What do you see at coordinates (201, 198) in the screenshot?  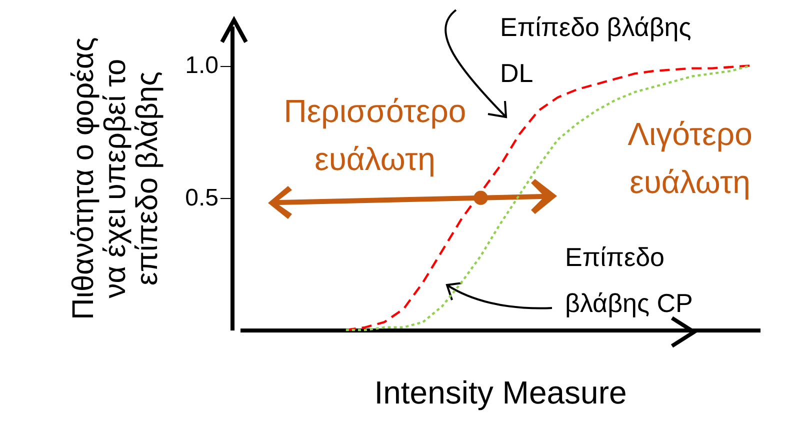 I see `y-tick-label: 0.5` at bounding box center [201, 198].